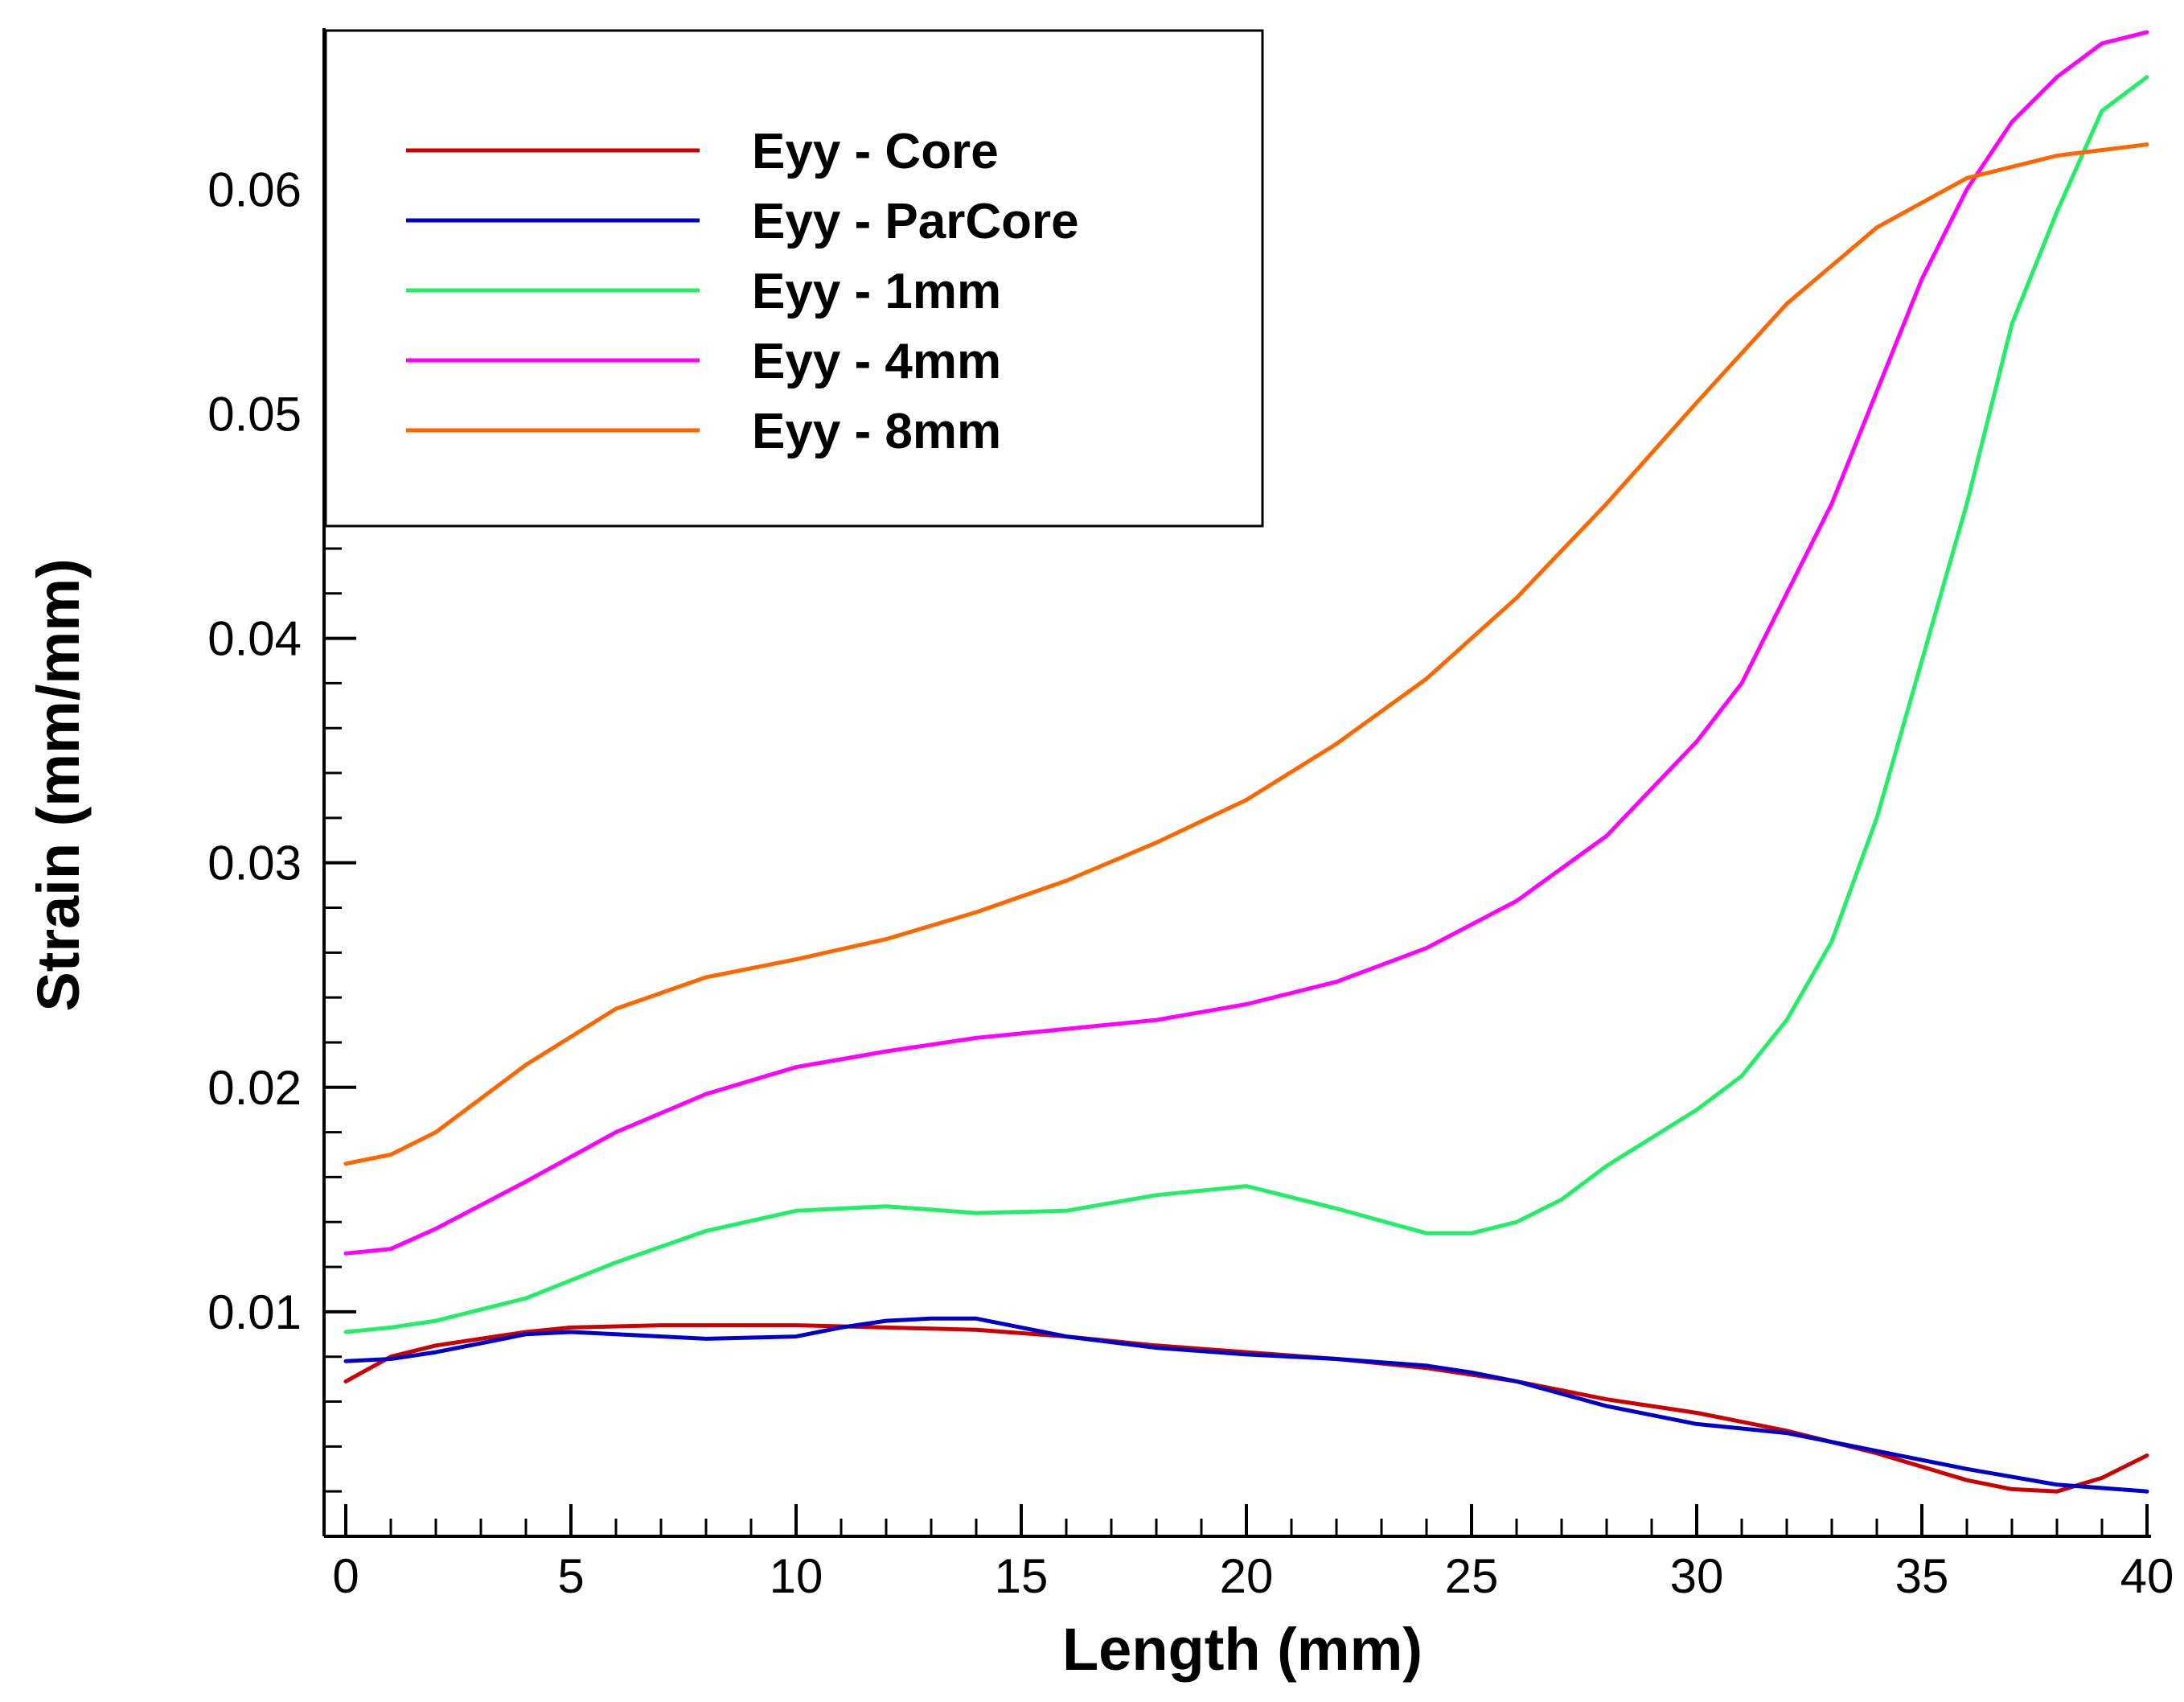 This screenshot has width=2184, height=1702. I want to click on legend-label-2: Eyy - 1mm, so click(876, 291).